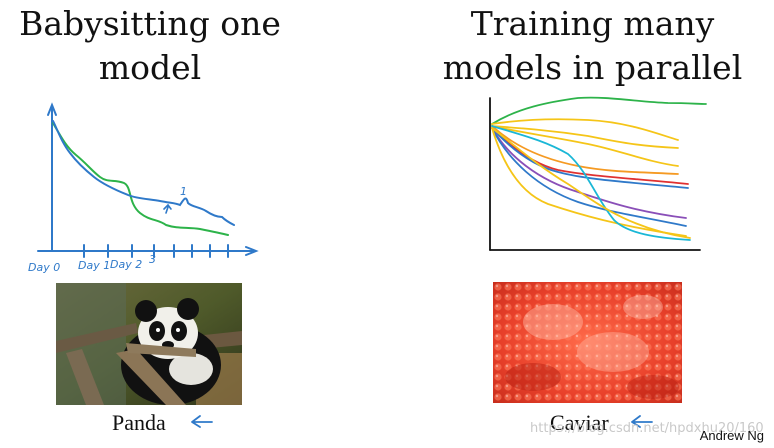 This screenshot has width=774, height=448. What do you see at coordinates (150, 23) in the screenshot?
I see `left-title-line1: Babysitting one` at bounding box center [150, 23].